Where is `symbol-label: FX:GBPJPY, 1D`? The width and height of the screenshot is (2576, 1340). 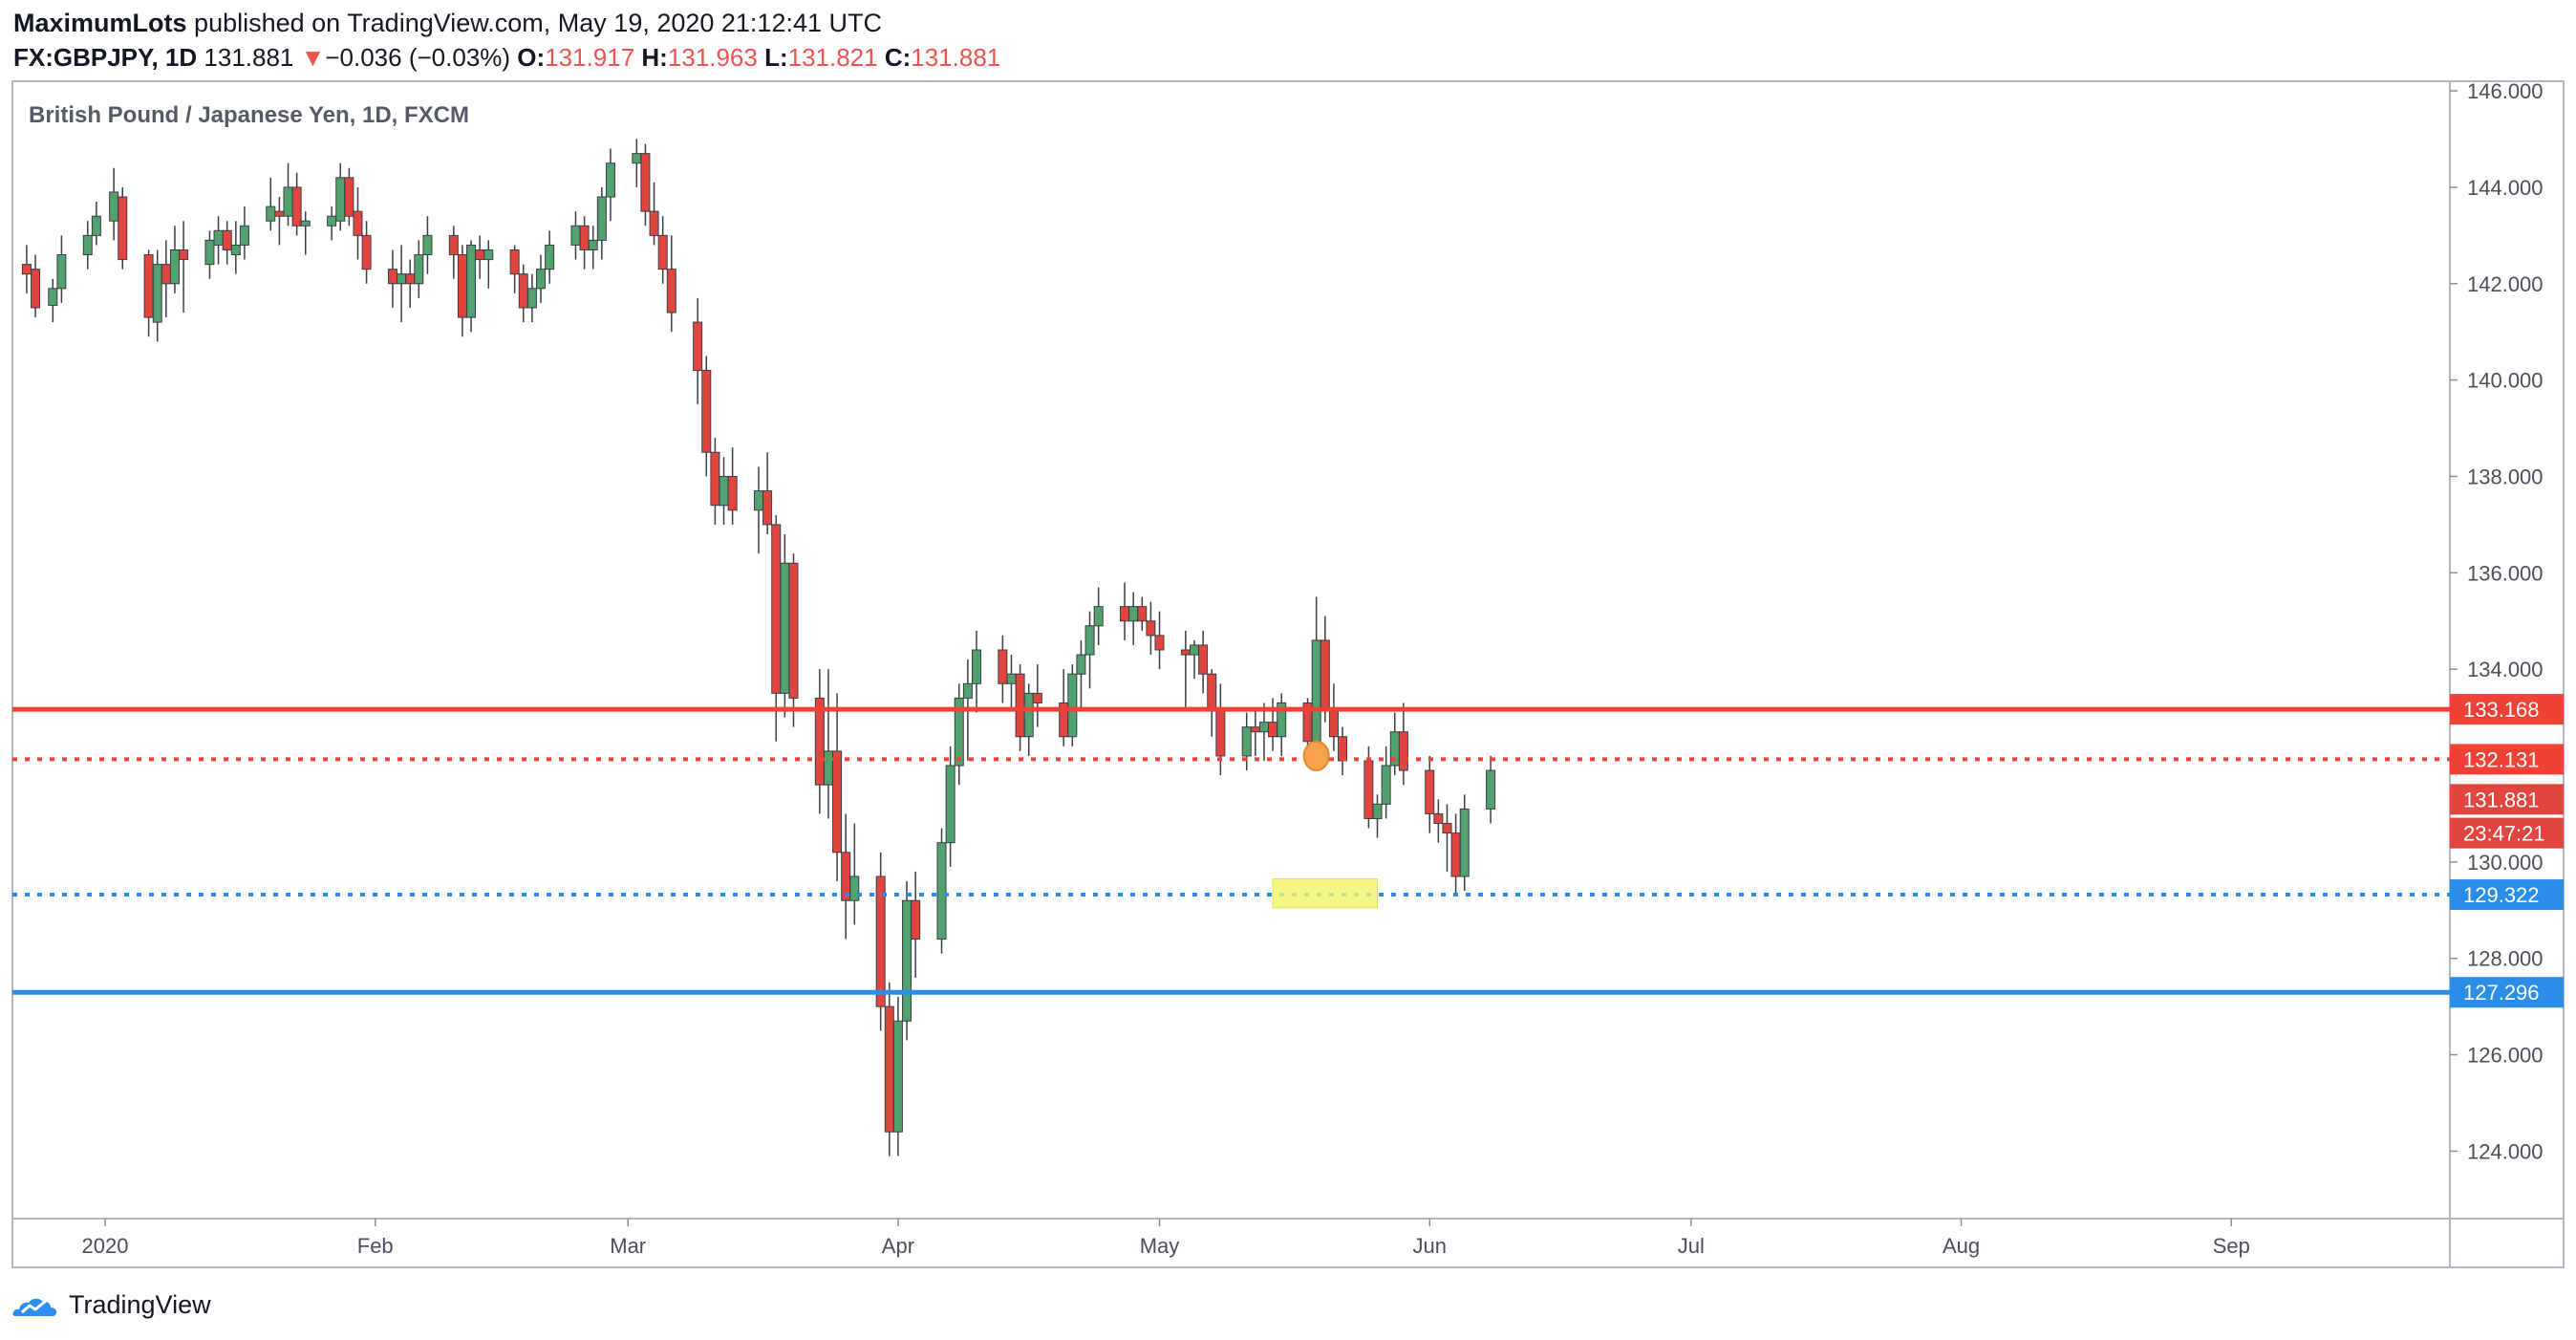 symbol-label: FX:GBPJPY, 1D is located at coordinates (105, 57).